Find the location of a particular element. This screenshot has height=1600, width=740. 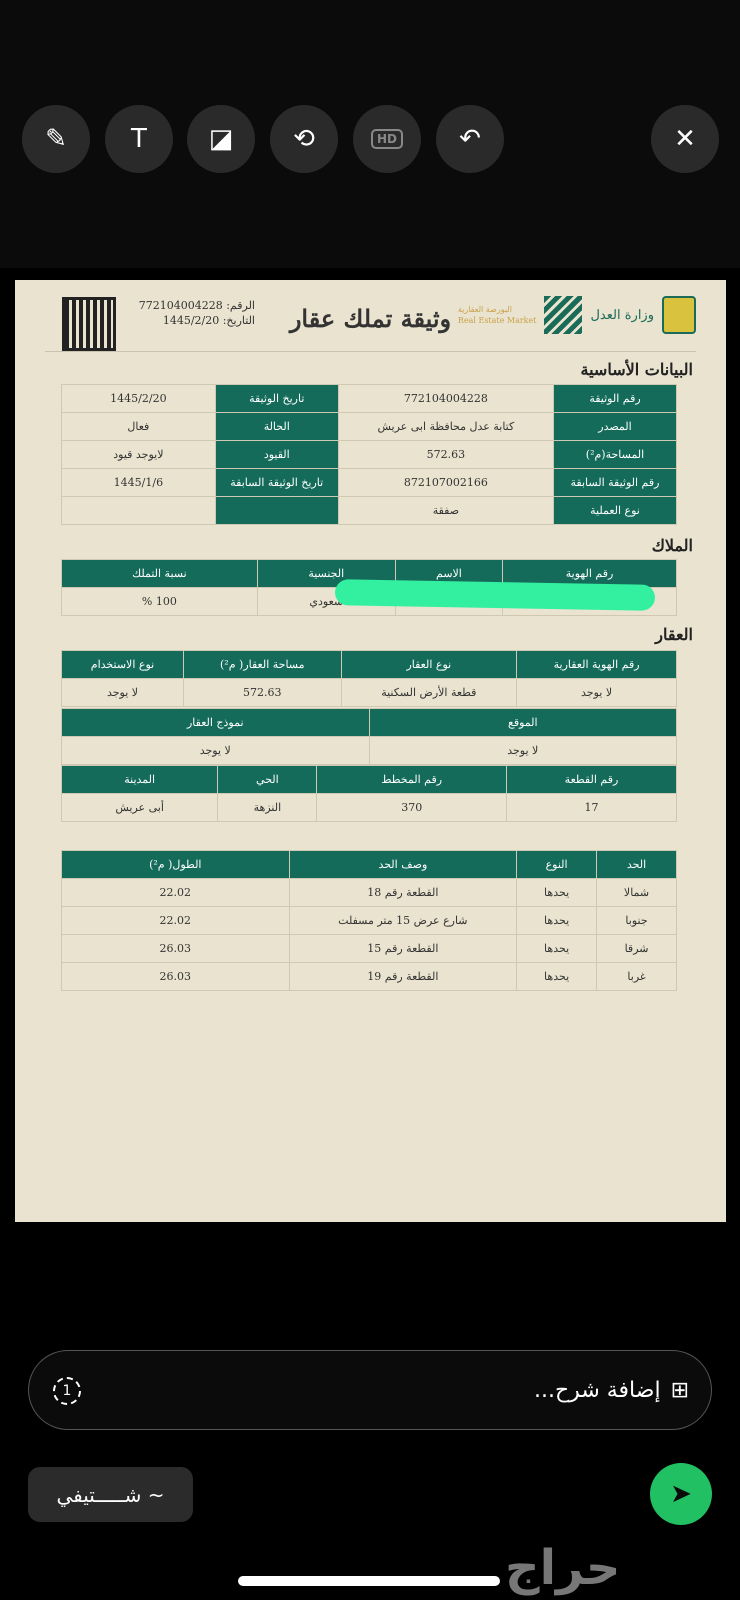

market-logo is located at coordinates (563, 315).